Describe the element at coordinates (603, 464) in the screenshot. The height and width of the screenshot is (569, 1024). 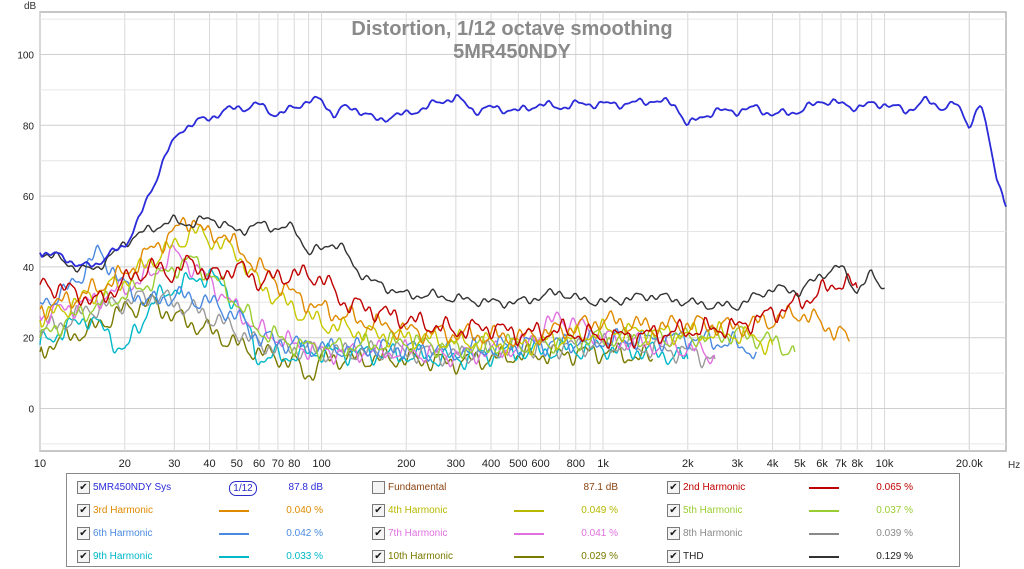
I see `x-tick-label: 1k` at that location.